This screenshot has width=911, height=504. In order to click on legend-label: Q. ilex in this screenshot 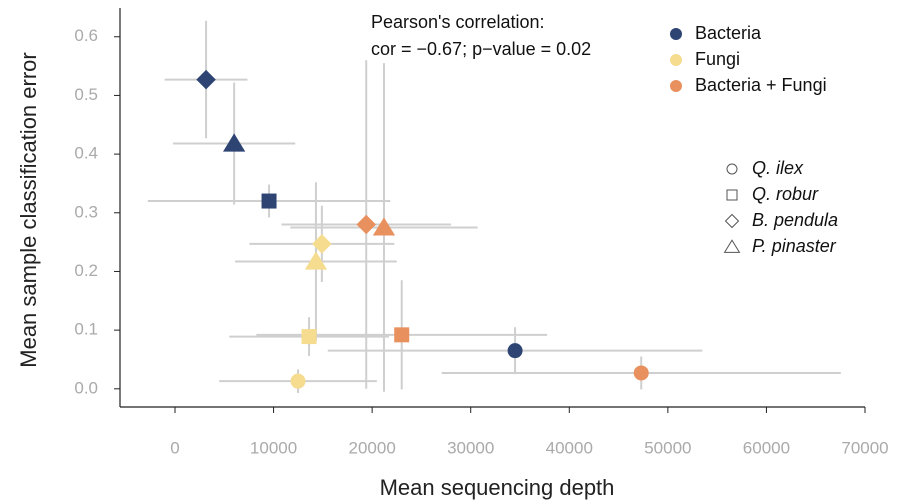, I will do `click(778, 168)`.